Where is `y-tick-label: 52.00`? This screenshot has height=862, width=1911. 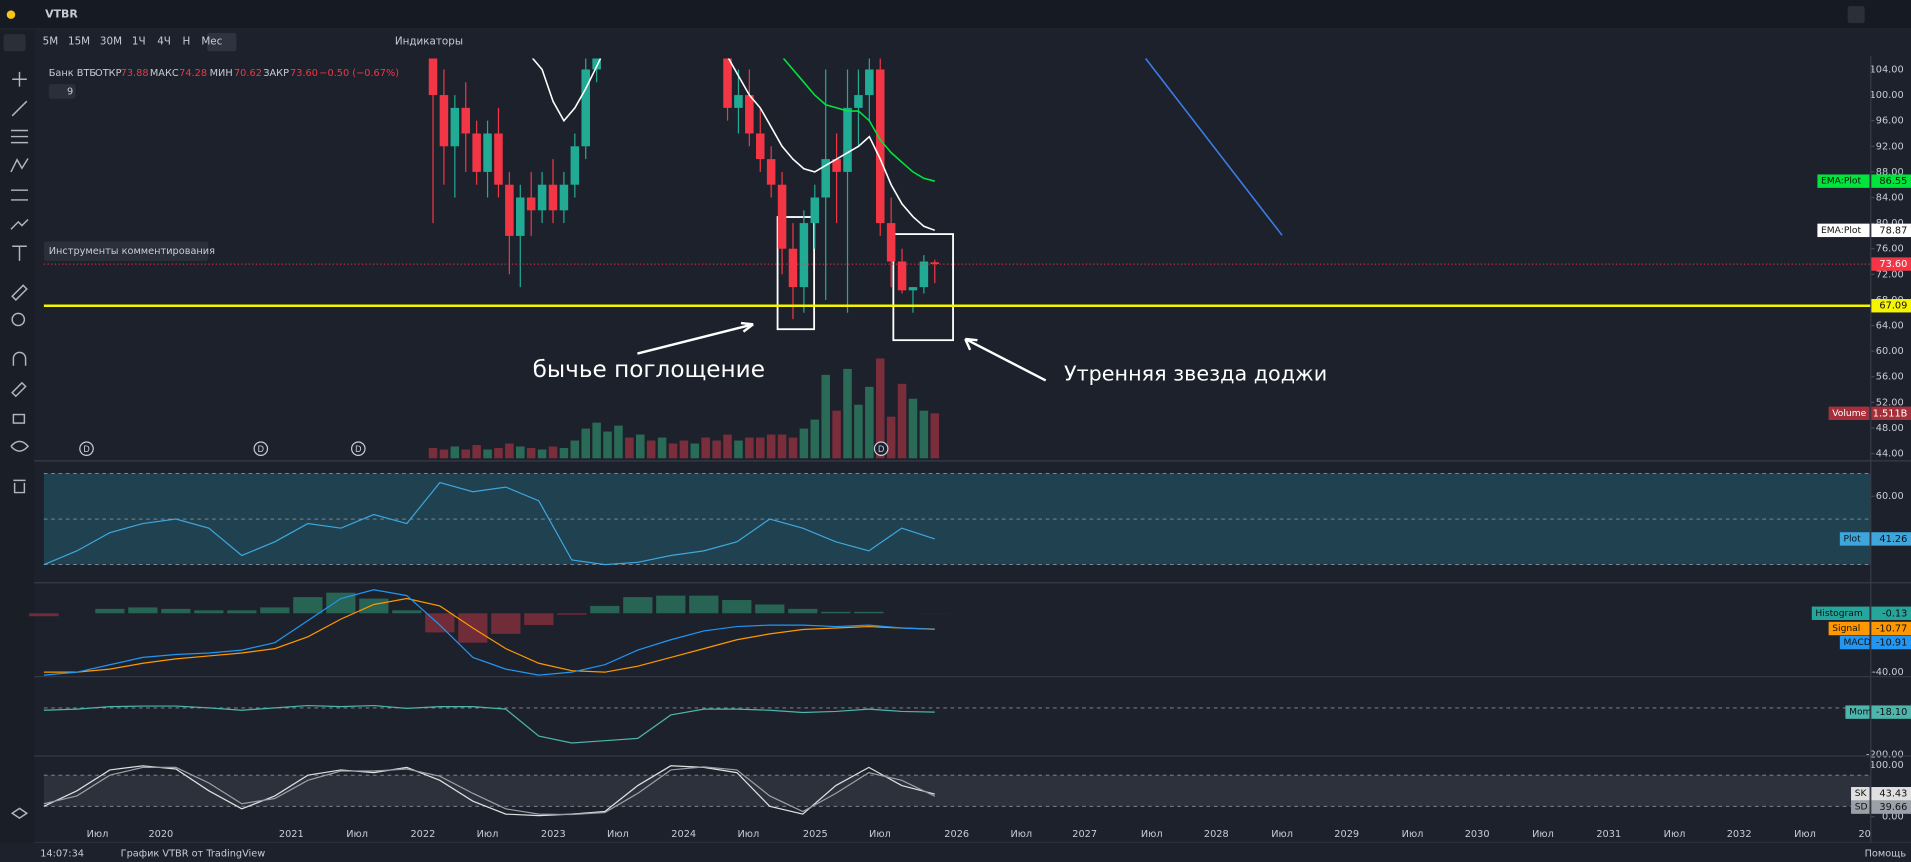 y-tick-label: 52.00 is located at coordinates (1890, 402).